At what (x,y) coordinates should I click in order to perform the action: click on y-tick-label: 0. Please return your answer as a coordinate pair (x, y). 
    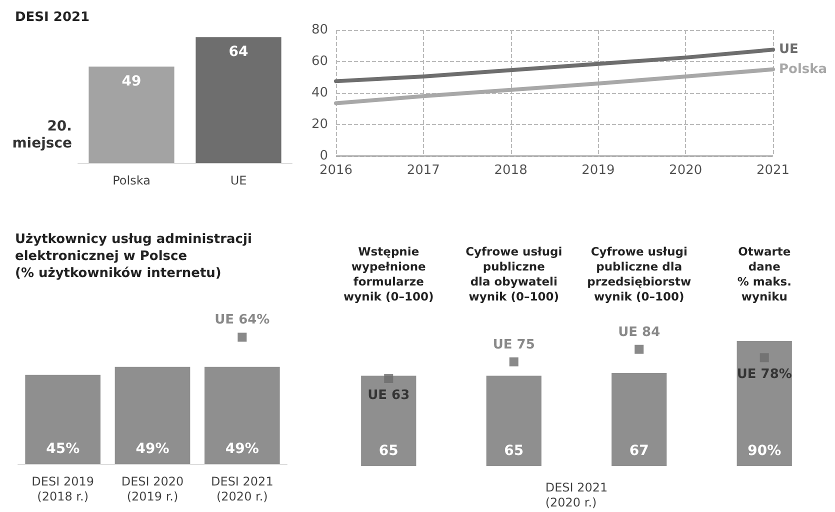
    Looking at the image, I should click on (324, 156).